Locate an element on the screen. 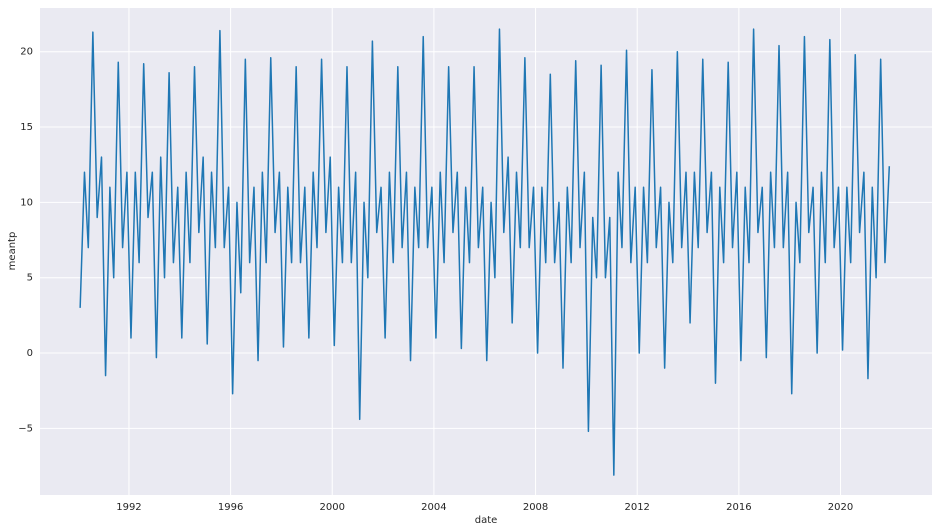 The image size is (938, 532). x-tick-label: 2008 is located at coordinates (535, 507).